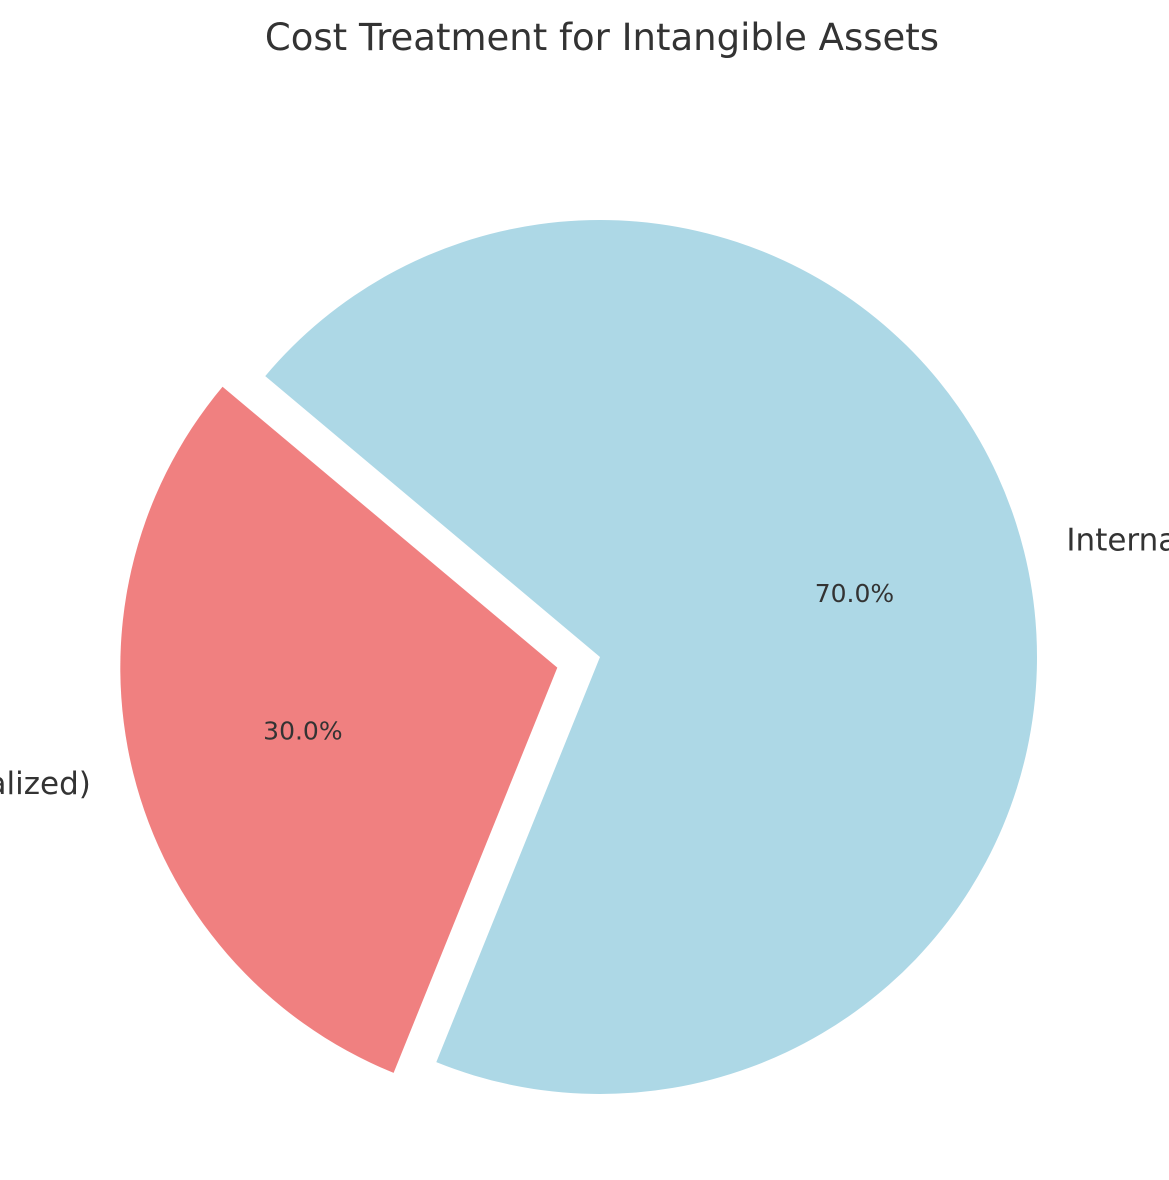  Describe the element at coordinates (602, 37) in the screenshot. I see `chart-title: Cost Treatment for Intangible Assets` at that location.